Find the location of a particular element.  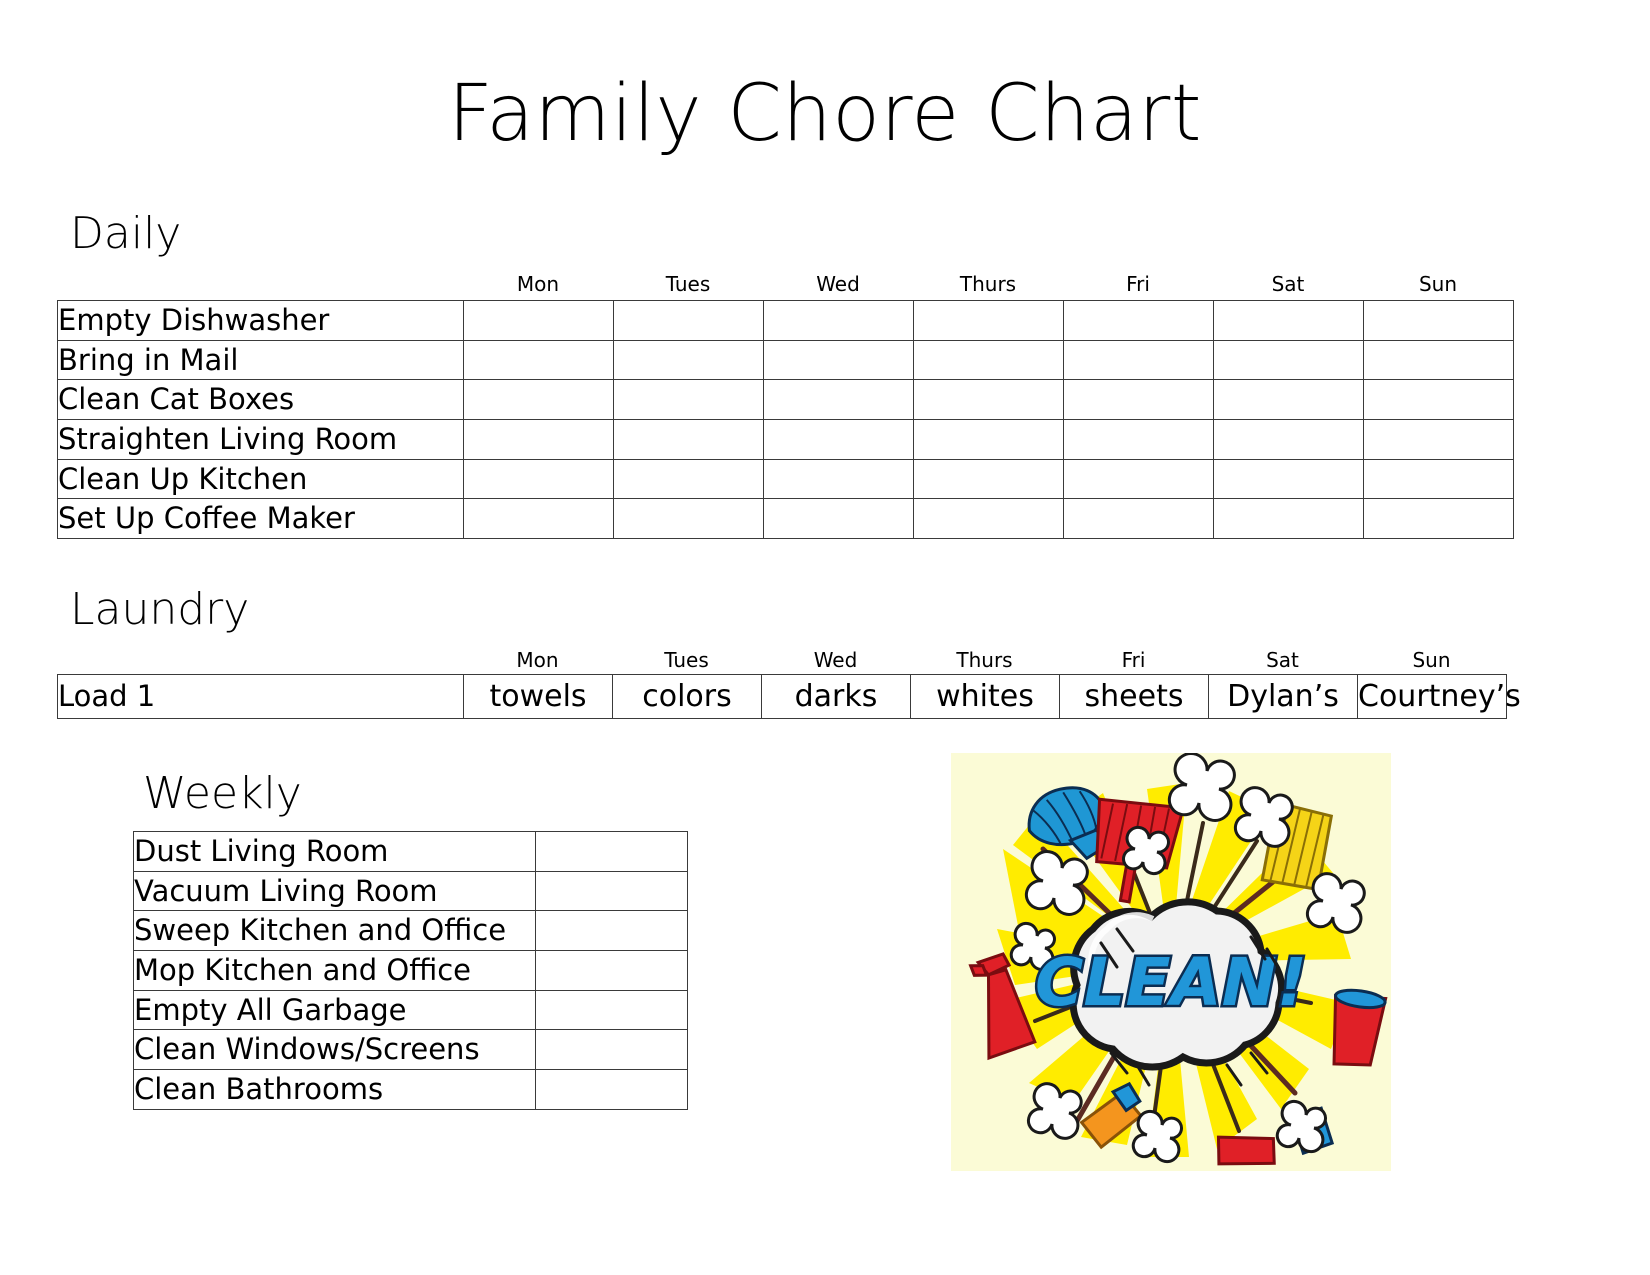

laundry-day-header-mon: Mon is located at coordinates (537, 660).